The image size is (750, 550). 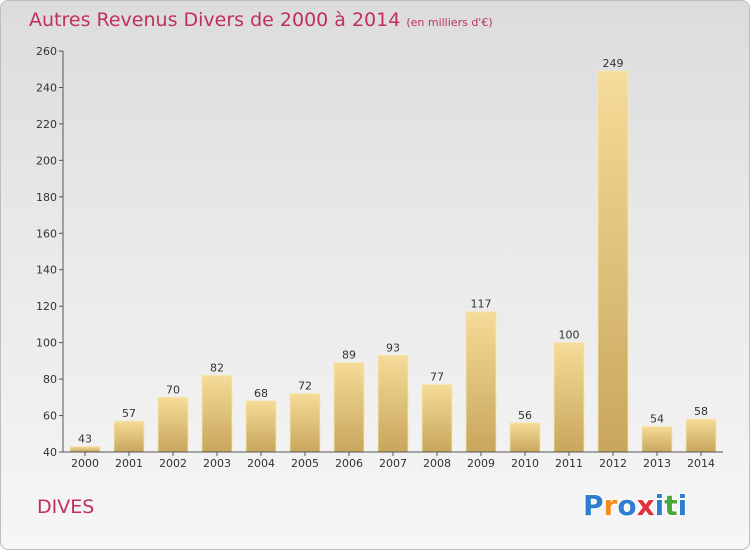 I want to click on bar-2002, so click(x=173, y=424).